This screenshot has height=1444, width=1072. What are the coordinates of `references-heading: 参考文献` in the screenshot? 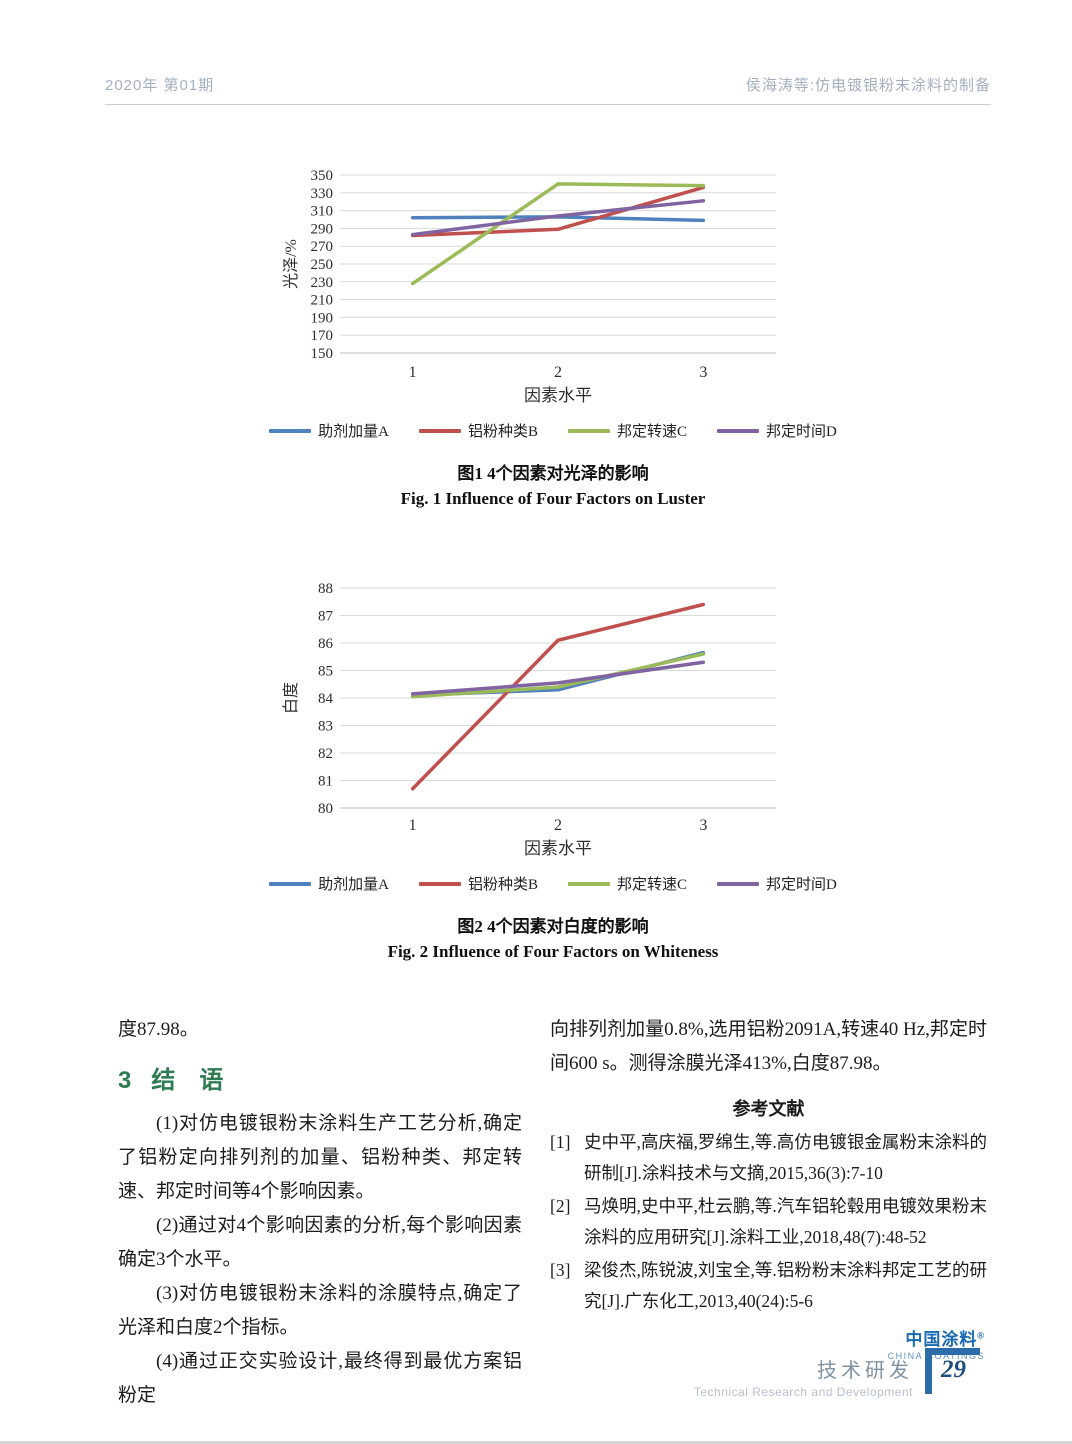 It's located at (768, 1109).